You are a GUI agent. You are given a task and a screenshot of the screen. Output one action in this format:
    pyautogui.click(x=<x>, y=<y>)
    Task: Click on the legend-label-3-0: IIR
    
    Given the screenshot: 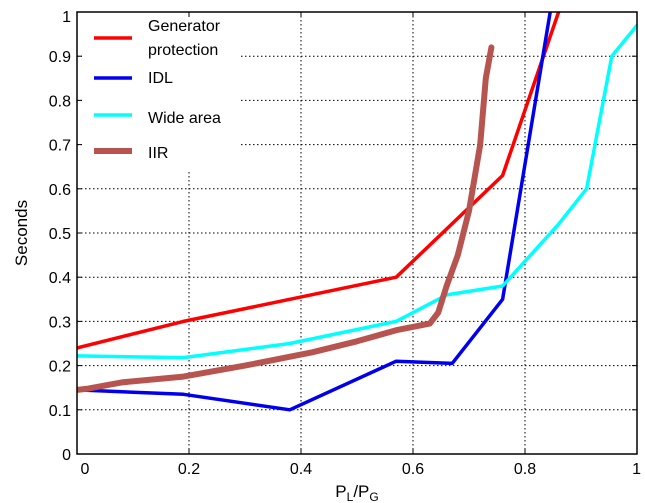 What is the action you would take?
    pyautogui.click(x=158, y=153)
    